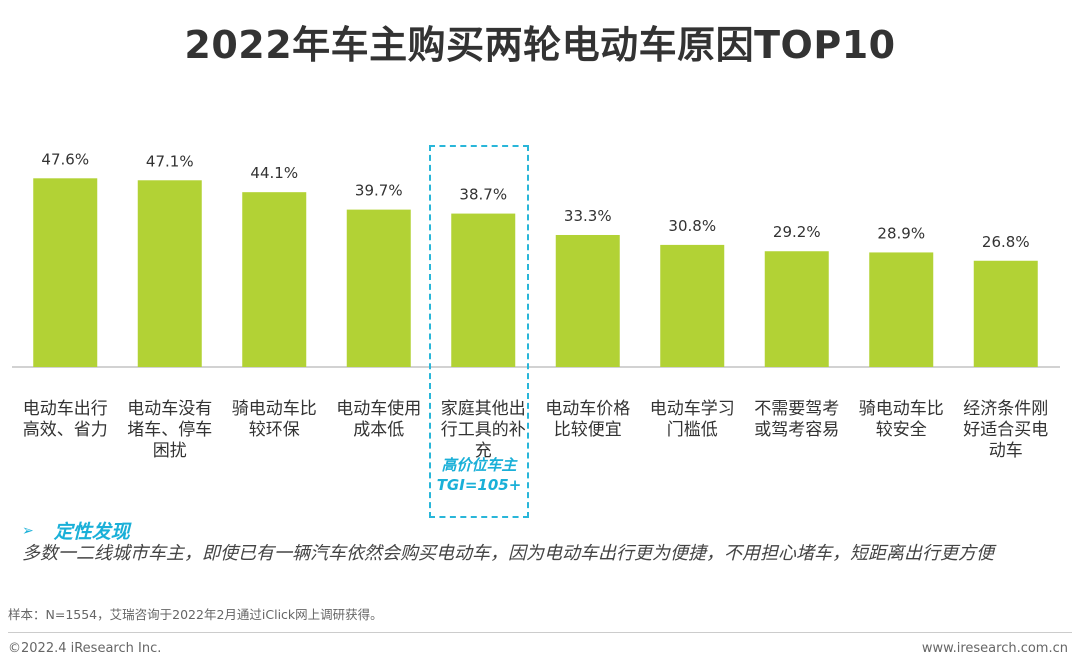 This screenshot has width=1080, height=666. Describe the element at coordinates (1005, 430) in the screenshot. I see `category-label-10: 经济条件刚好适合买电动车` at that location.